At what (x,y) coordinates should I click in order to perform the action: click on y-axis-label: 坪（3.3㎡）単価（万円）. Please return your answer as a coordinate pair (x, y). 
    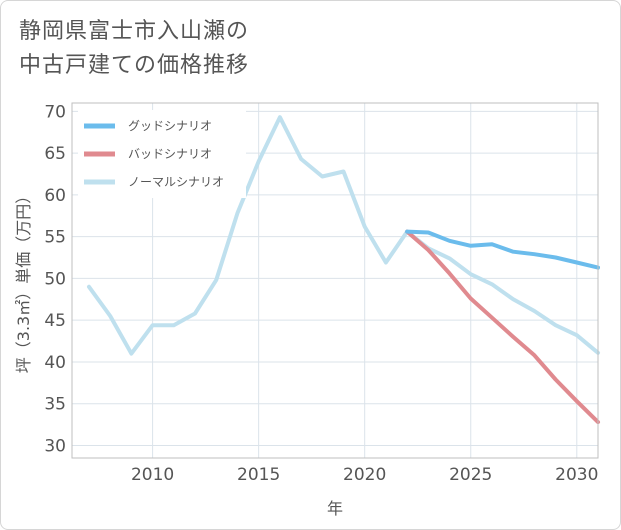
    Looking at the image, I should click on (23, 280).